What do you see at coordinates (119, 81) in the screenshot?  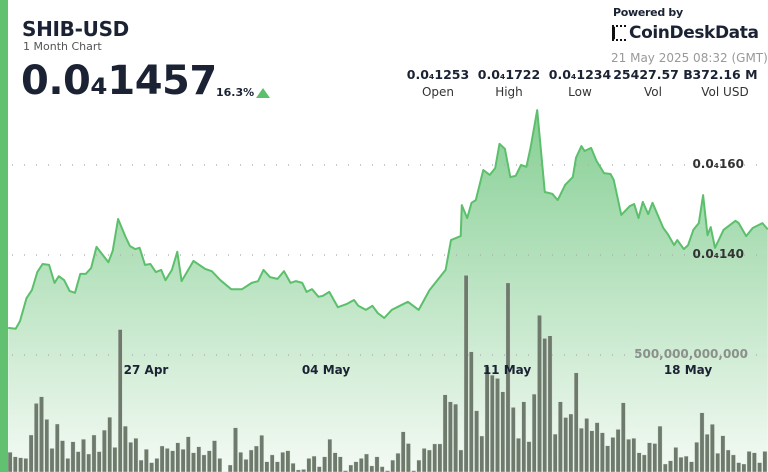 I see `current-price: 0.0₄1457` at bounding box center [119, 81].